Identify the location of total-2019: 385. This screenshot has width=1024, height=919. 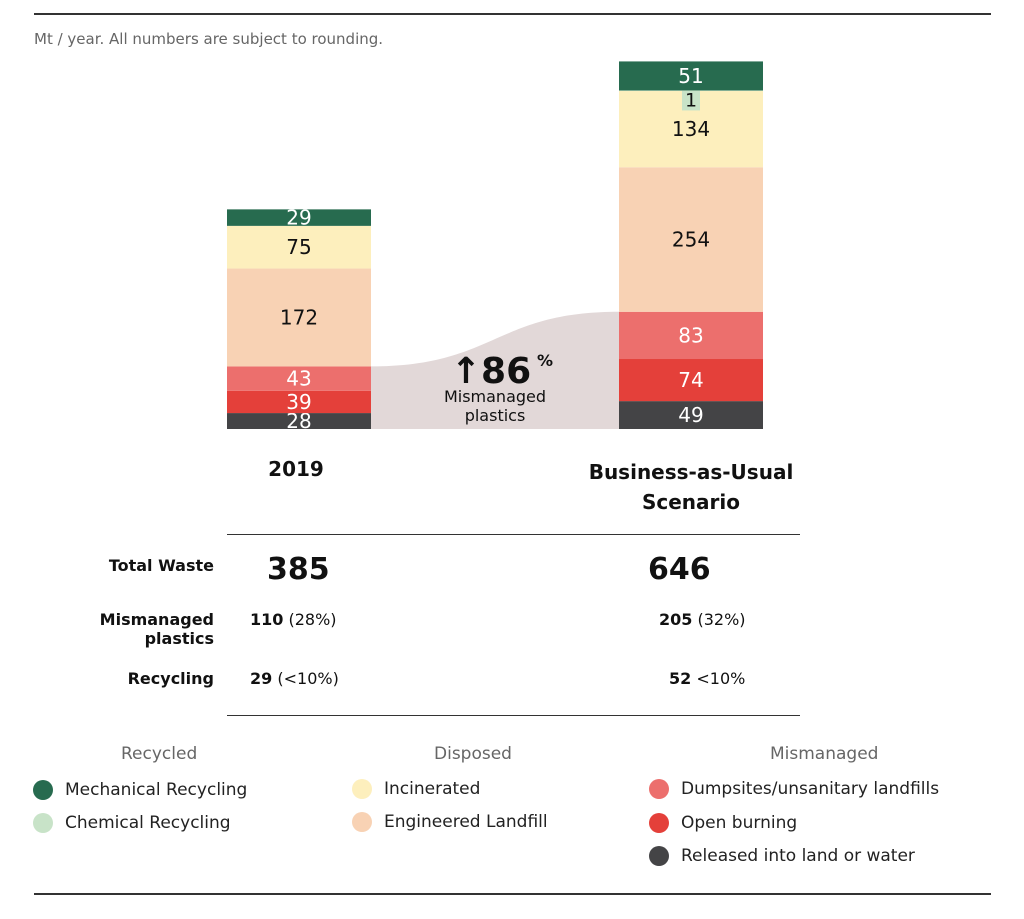
(298, 569).